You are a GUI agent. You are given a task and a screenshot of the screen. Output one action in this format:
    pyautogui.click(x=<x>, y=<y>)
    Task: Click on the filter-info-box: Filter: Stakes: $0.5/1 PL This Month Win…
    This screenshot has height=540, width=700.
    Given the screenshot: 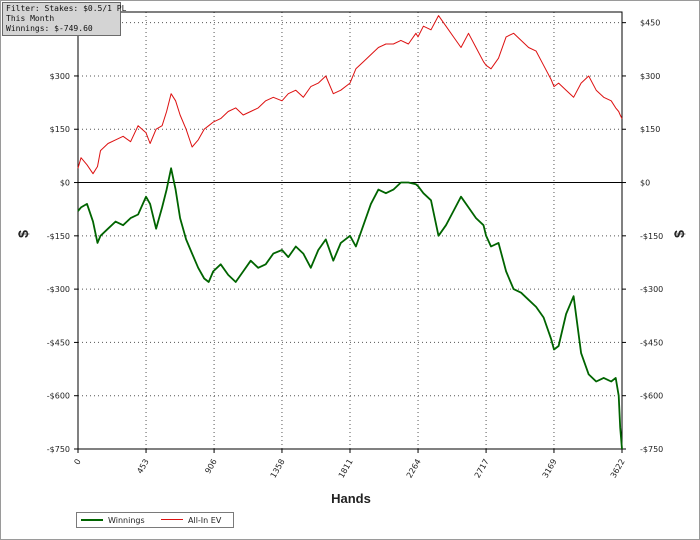 What is the action you would take?
    pyautogui.click(x=64, y=19)
    